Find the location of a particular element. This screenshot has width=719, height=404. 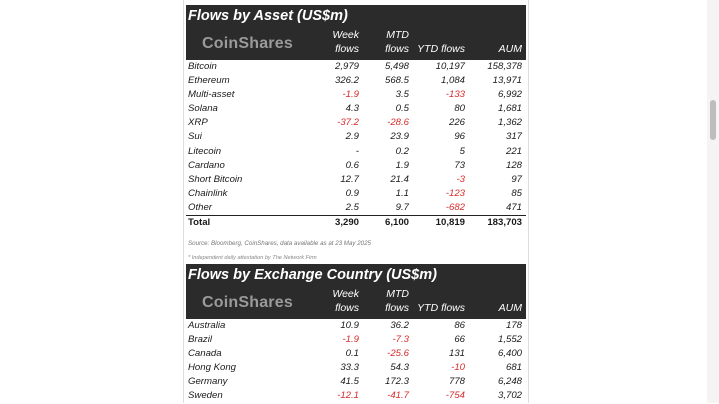

week-flow: 0.9 is located at coordinates (352, 193).